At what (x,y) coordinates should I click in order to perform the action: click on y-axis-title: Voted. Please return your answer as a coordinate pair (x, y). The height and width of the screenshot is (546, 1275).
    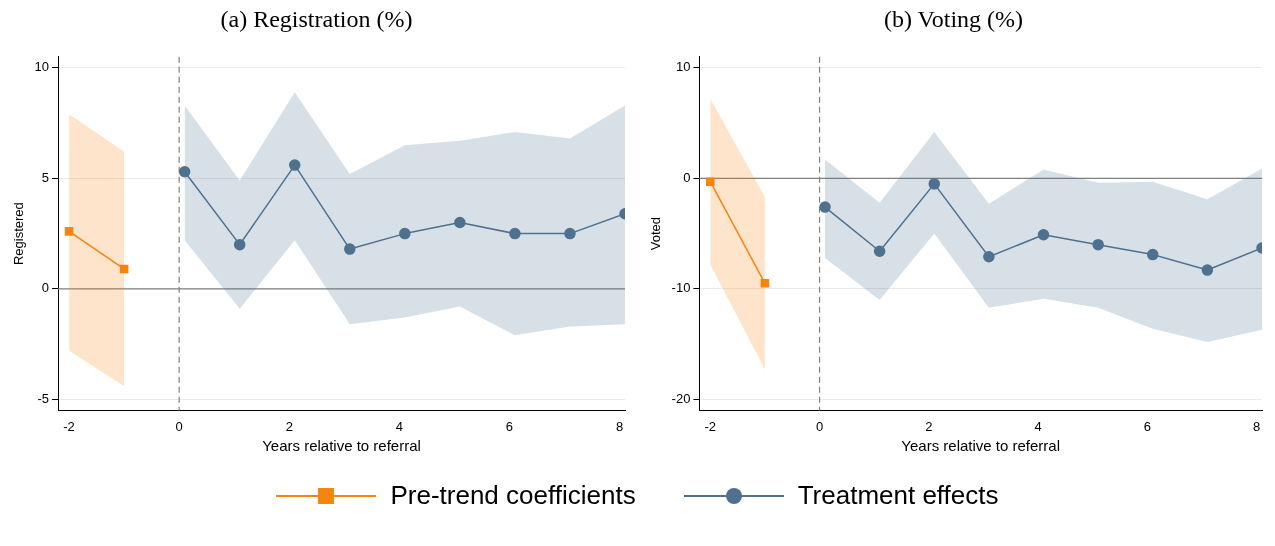
    Looking at the image, I should click on (656, 233).